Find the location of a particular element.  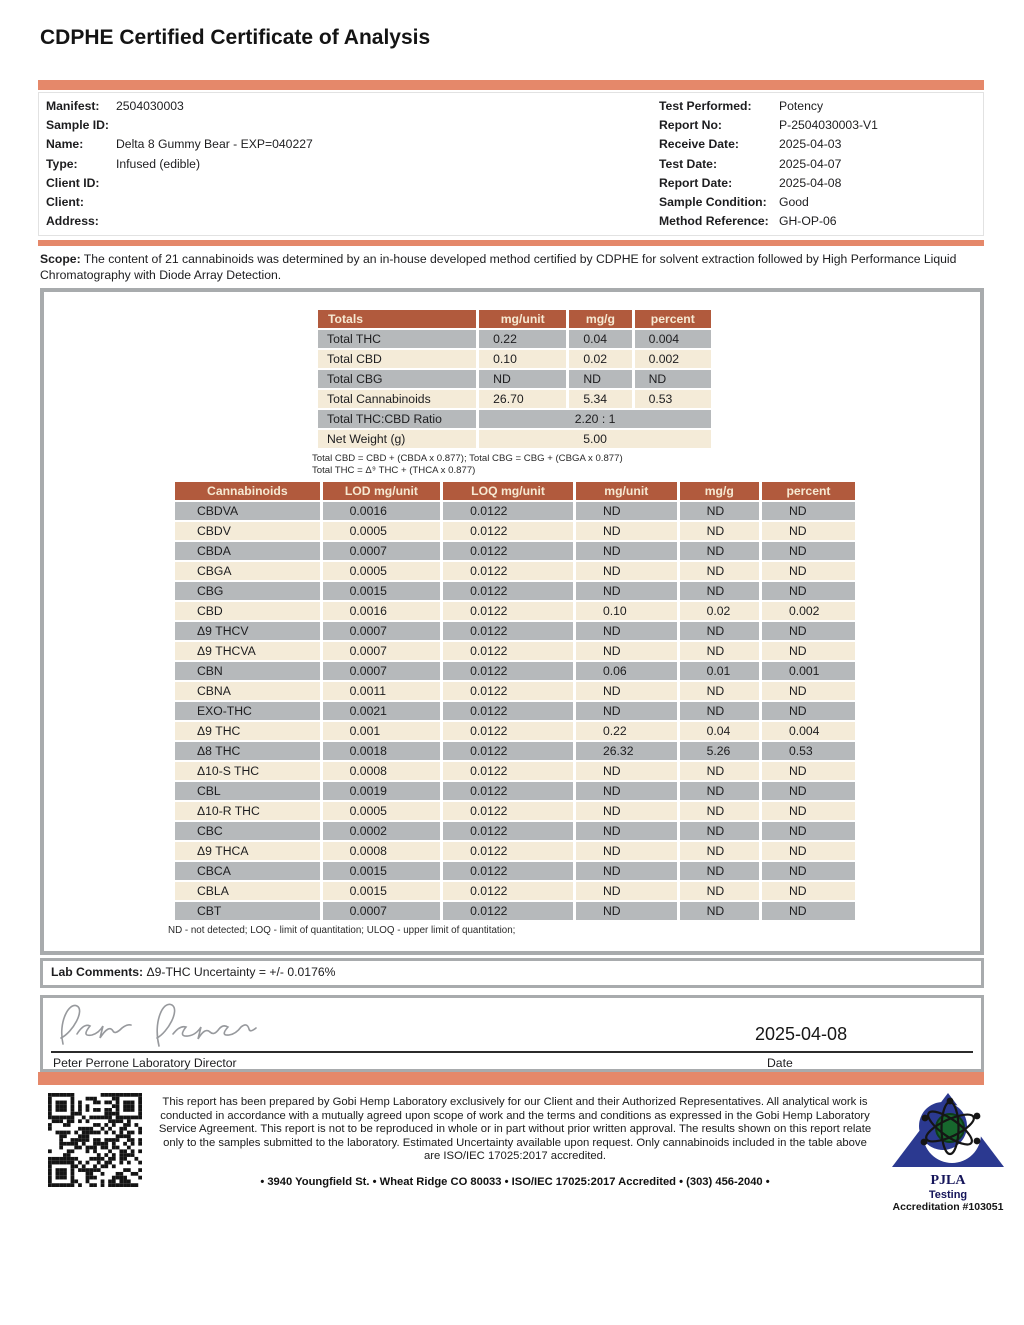

cannabinoid-name: CBNA is located at coordinates (247, 691).